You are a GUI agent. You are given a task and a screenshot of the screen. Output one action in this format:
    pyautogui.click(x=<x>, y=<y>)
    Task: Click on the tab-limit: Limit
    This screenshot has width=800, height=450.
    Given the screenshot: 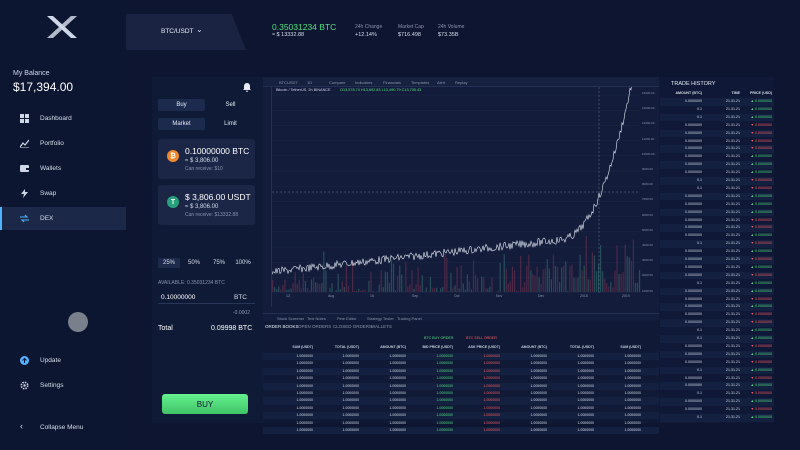 What is the action you would take?
    pyautogui.click(x=230, y=124)
    